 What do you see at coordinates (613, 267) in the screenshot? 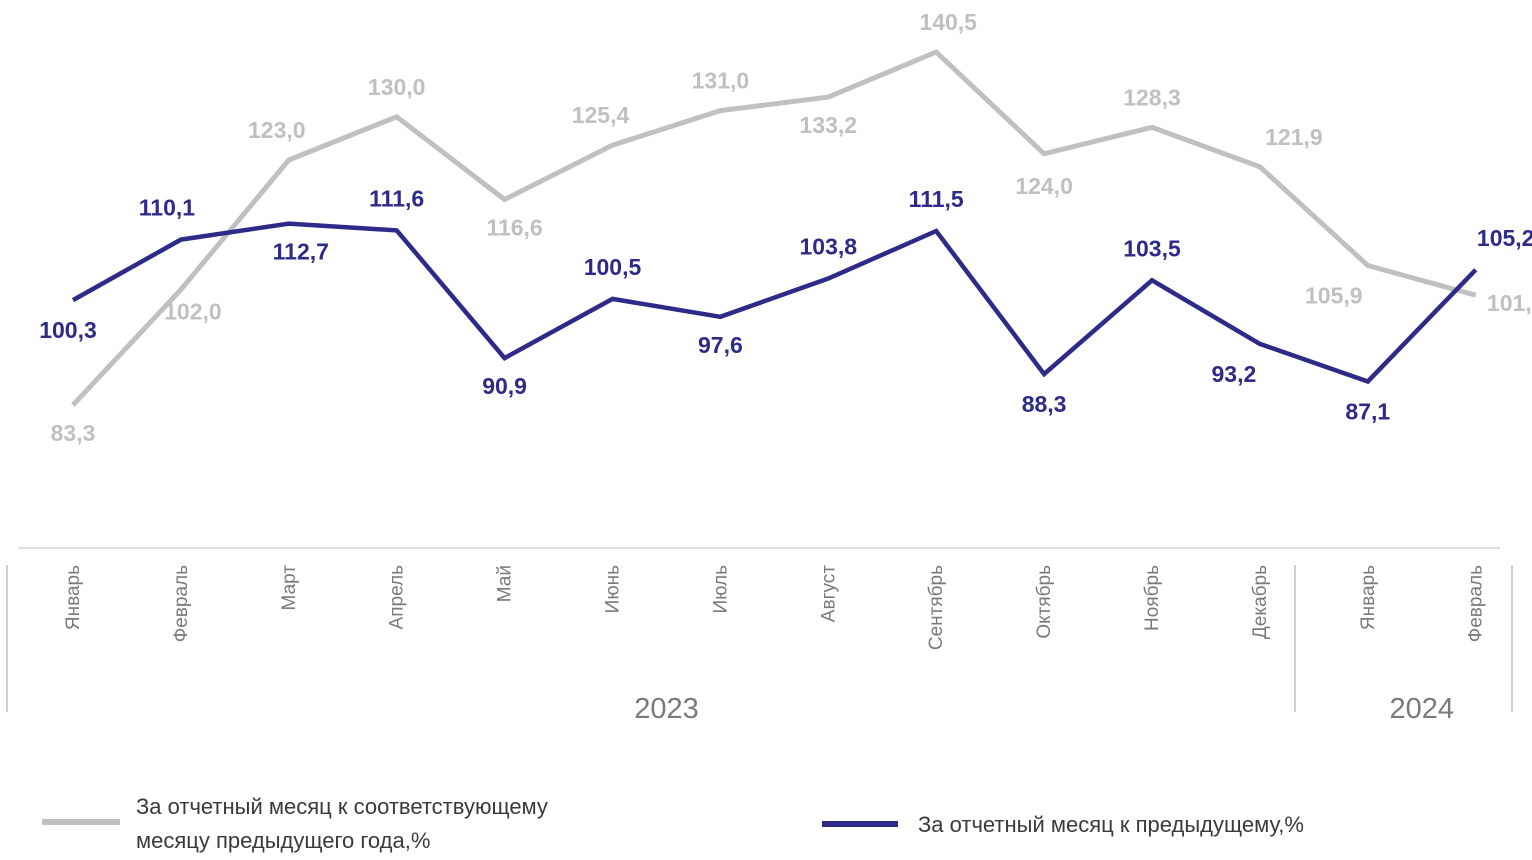
I see `data-label-mom: 100,5` at bounding box center [613, 267].